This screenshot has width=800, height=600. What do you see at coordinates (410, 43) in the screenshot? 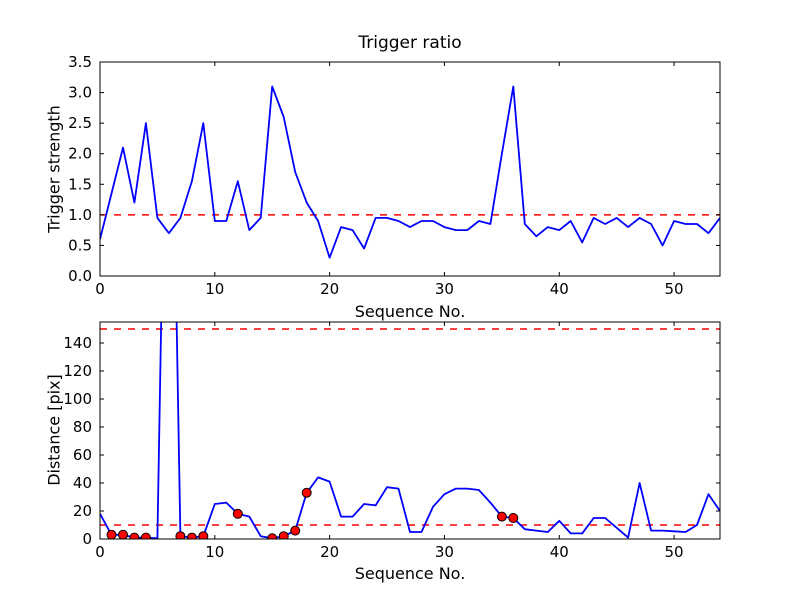
I see `plot-title: Trigger ratio` at bounding box center [410, 43].